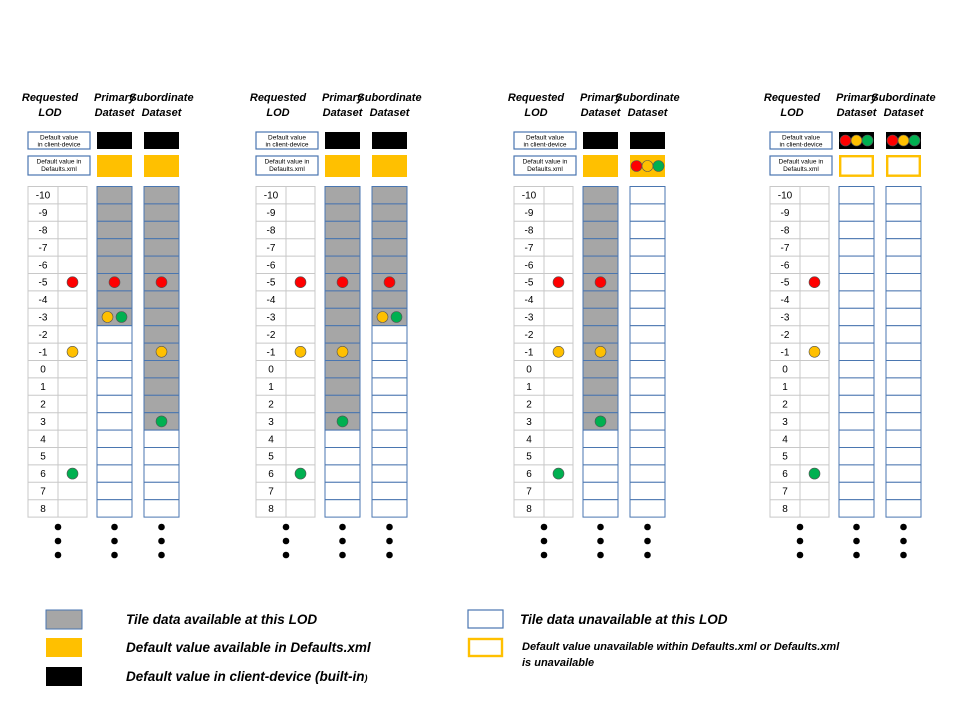 This screenshot has width=960, height=720. I want to click on requested-red-marker, so click(72, 282).